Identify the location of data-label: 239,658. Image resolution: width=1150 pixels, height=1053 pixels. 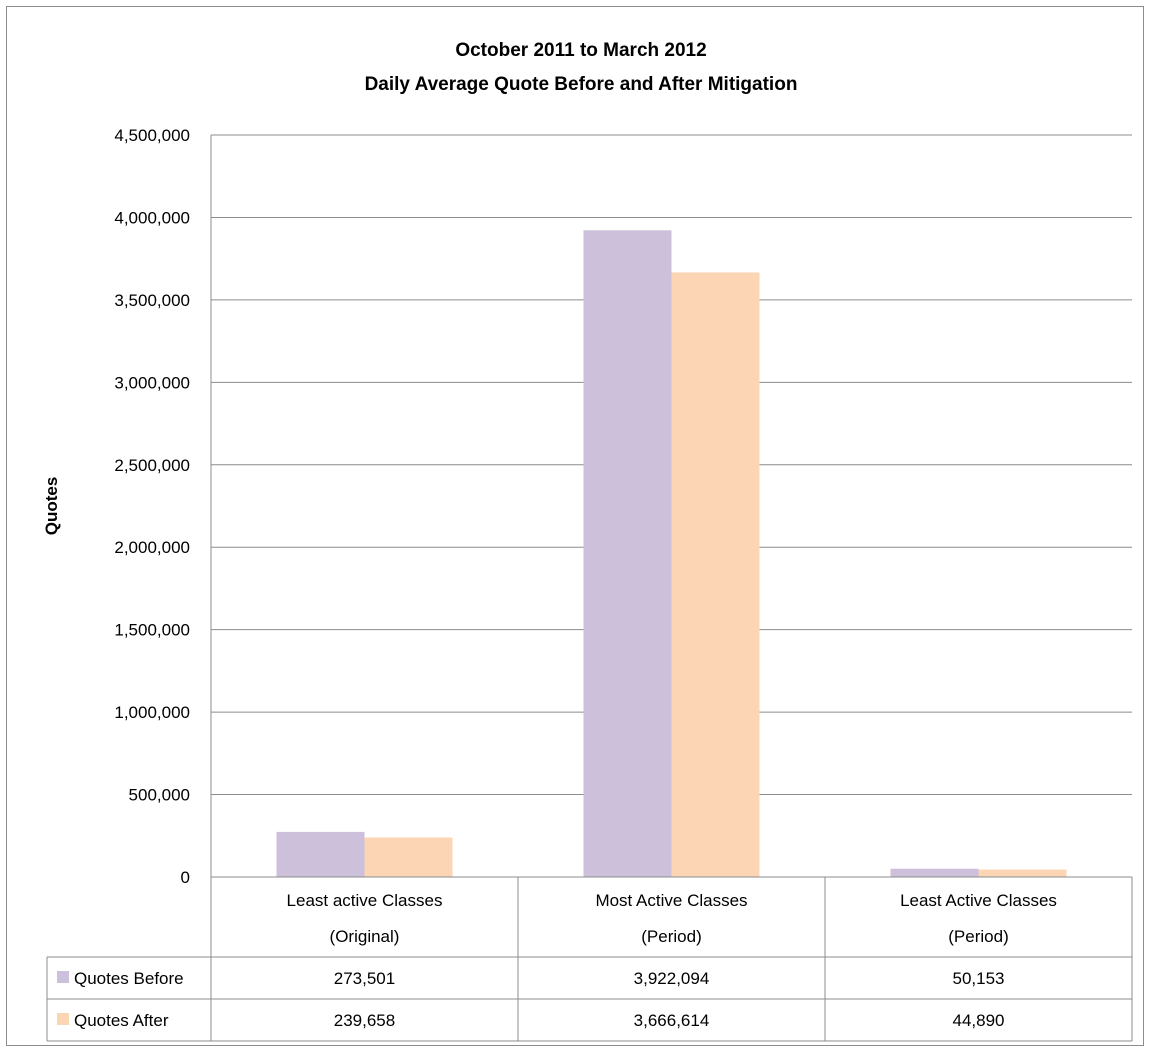
(364, 1020).